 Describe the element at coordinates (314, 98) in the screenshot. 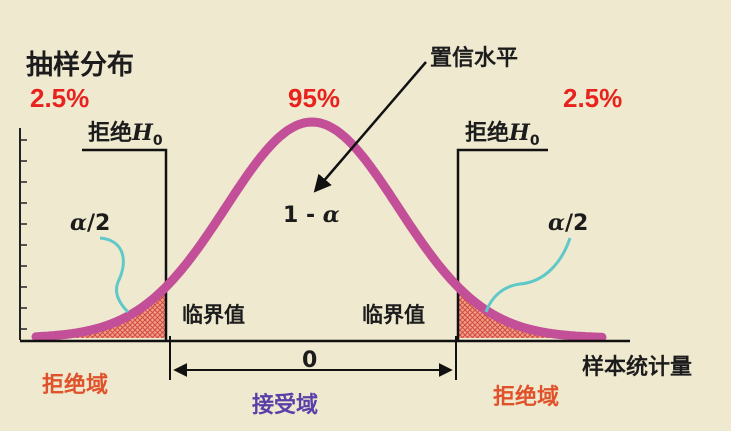

I see `center-percent: 95%` at that location.